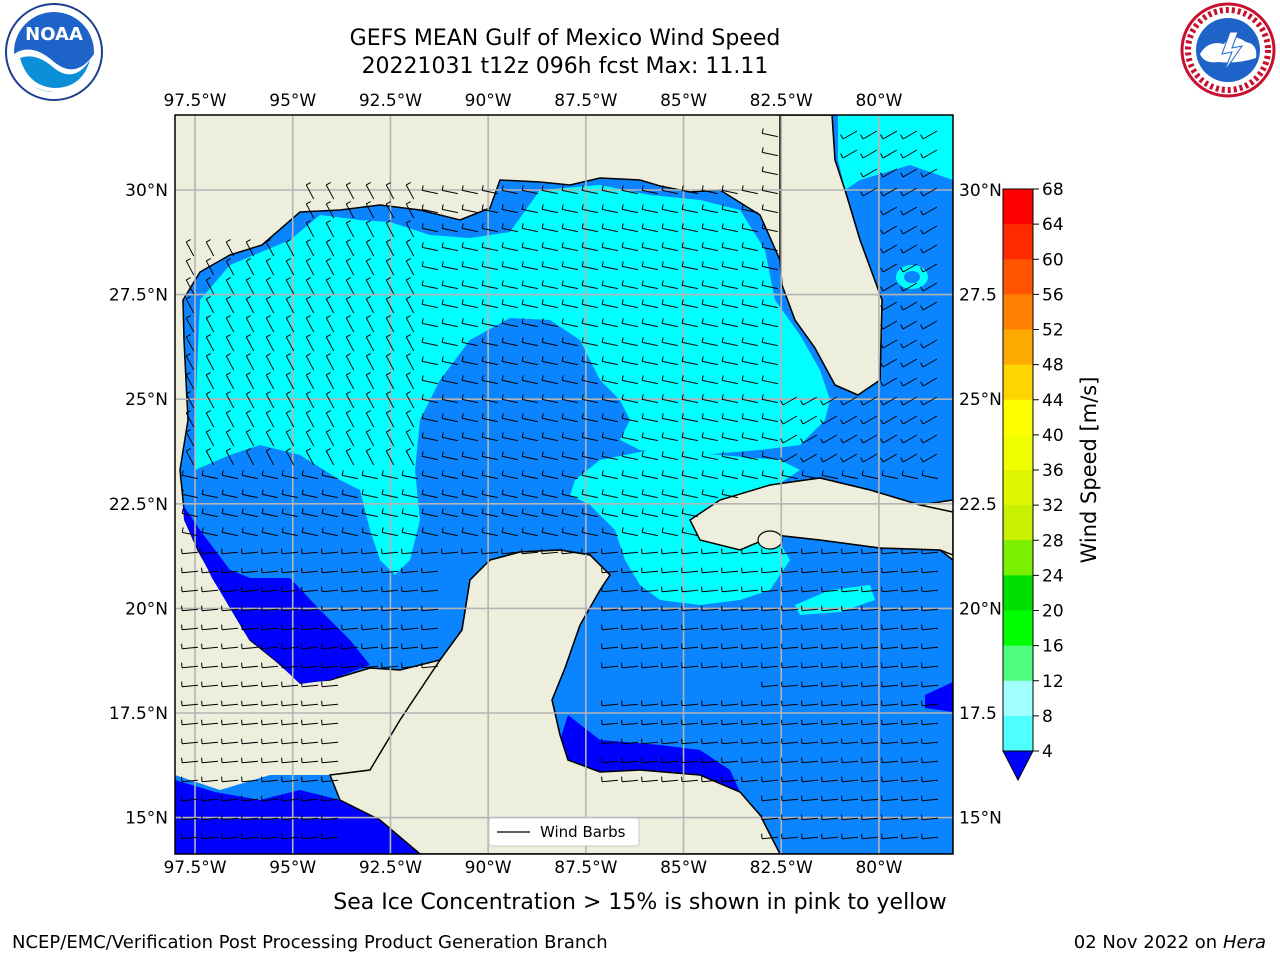 The image size is (1280, 960). I want to click on colorbar-segment, so click(1018, 593).